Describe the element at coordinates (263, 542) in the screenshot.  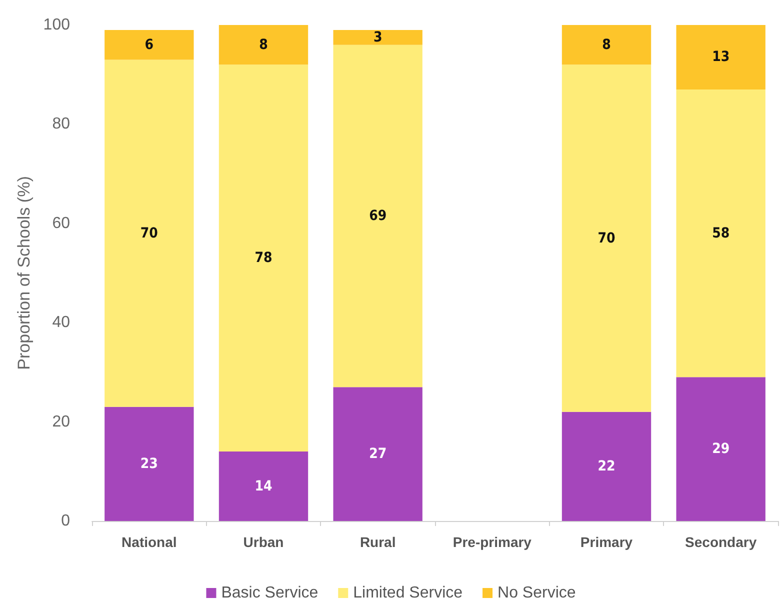
I see `x-tick-label: Urban` at that location.